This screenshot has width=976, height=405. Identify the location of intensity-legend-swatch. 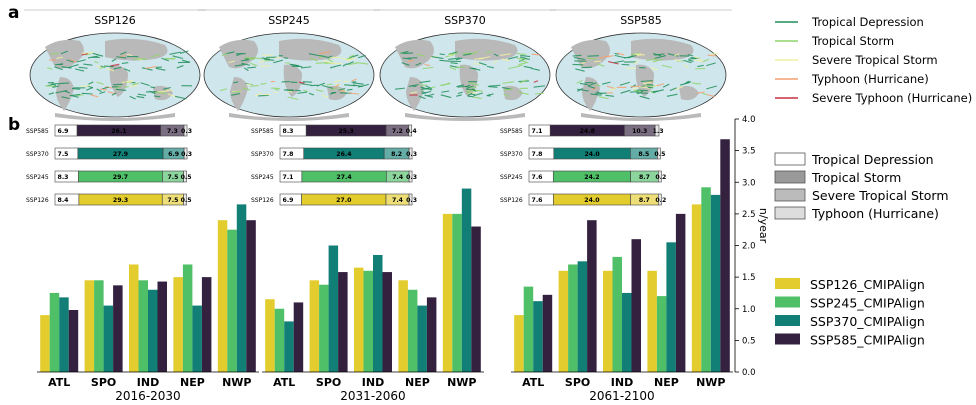
(790, 213).